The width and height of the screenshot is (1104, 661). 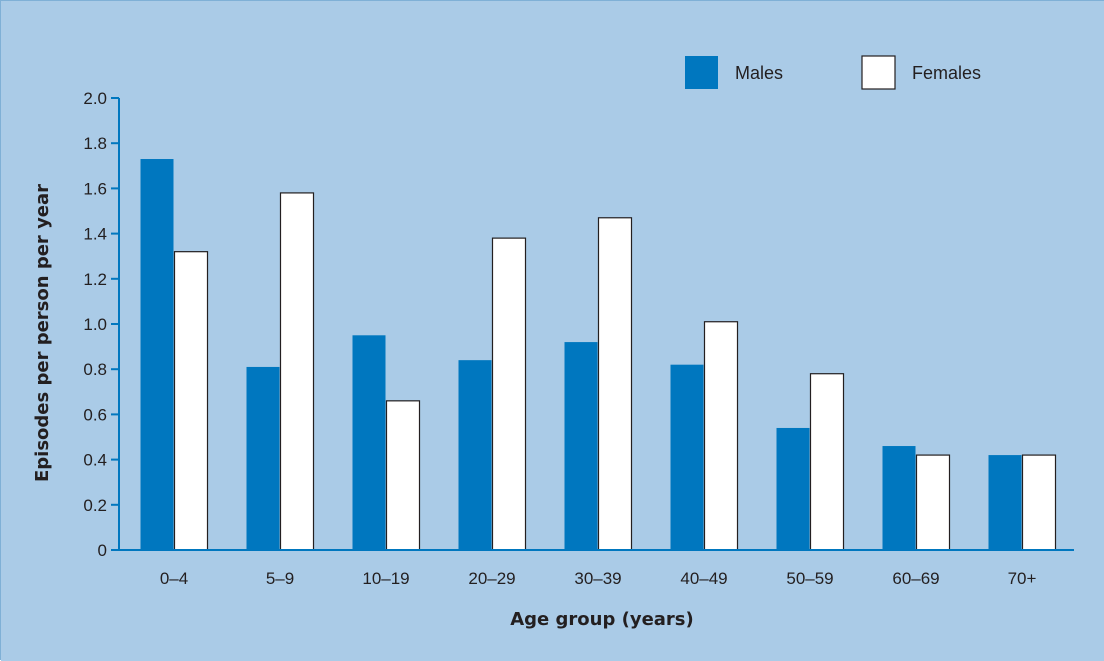 I want to click on x-tick-label: 0–4, so click(x=174, y=578).